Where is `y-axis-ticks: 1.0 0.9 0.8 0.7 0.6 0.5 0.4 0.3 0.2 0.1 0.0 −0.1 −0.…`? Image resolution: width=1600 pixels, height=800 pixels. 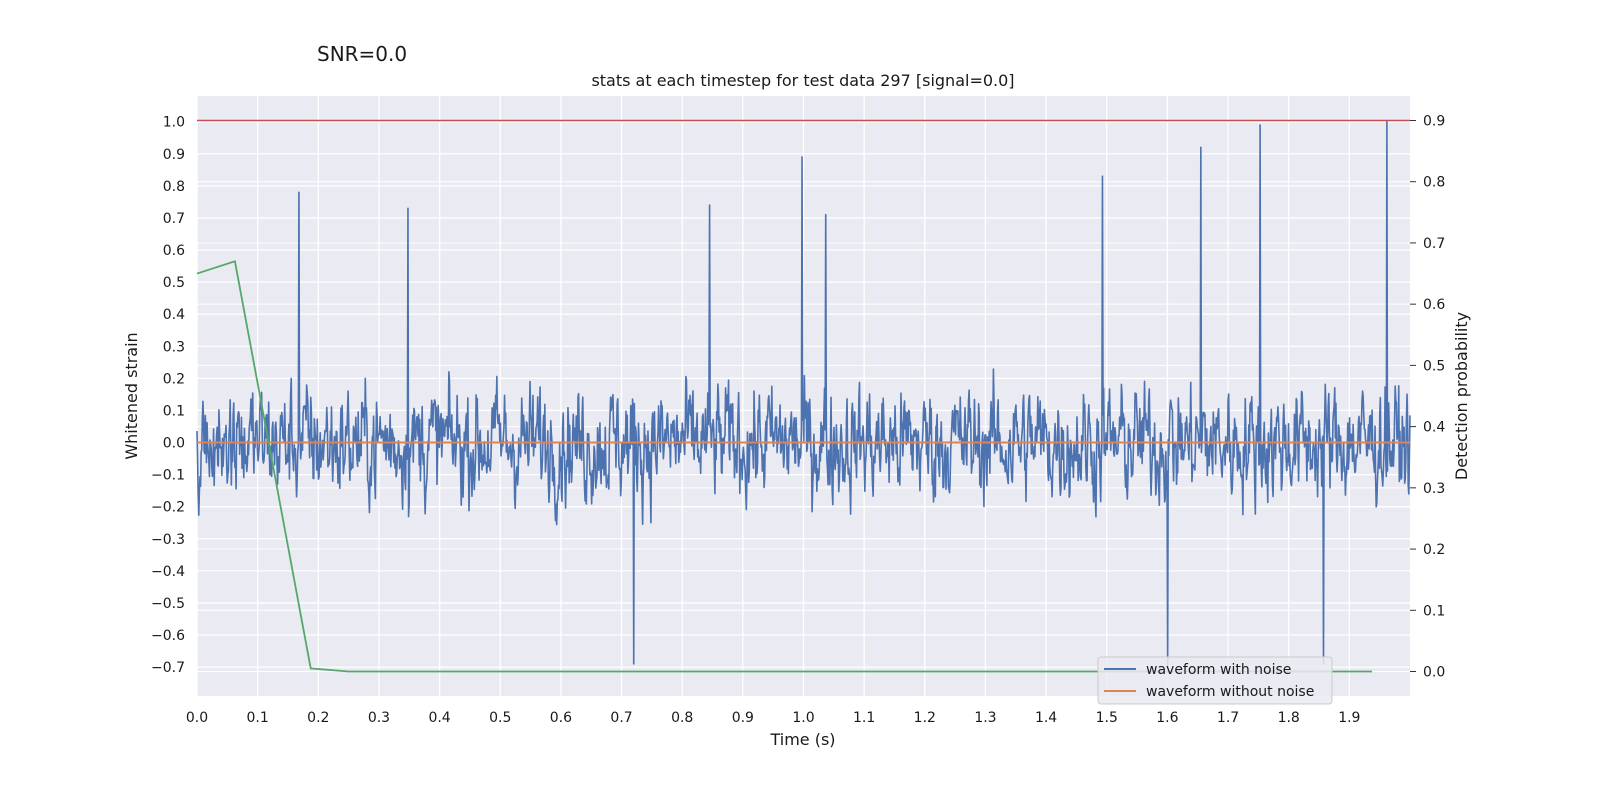 y-axis-ticks: 1.0 0.9 0.8 0.7 0.6 0.5 0.4 0.3 0.2 0.1 0.0 −0.1 −0.… is located at coordinates (168, 395).